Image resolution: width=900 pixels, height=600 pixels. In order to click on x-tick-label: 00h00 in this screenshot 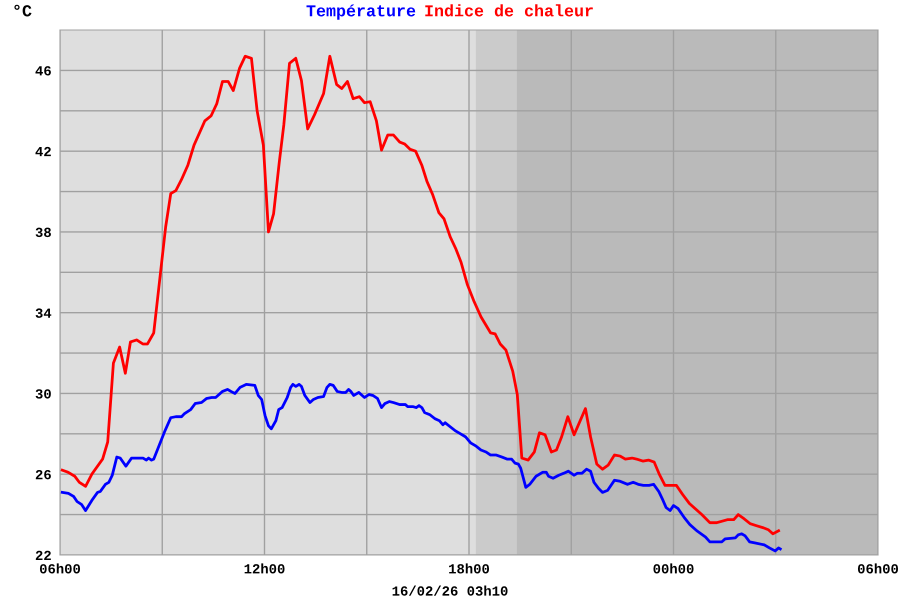, I will do `click(673, 568)`.